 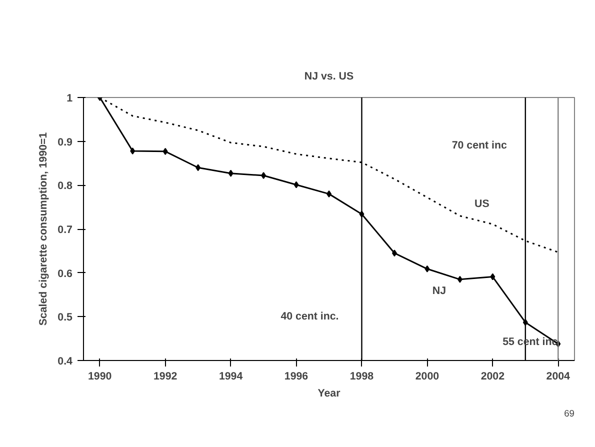 I want to click on ref-line-label: 70 cent inc, so click(x=480, y=146).